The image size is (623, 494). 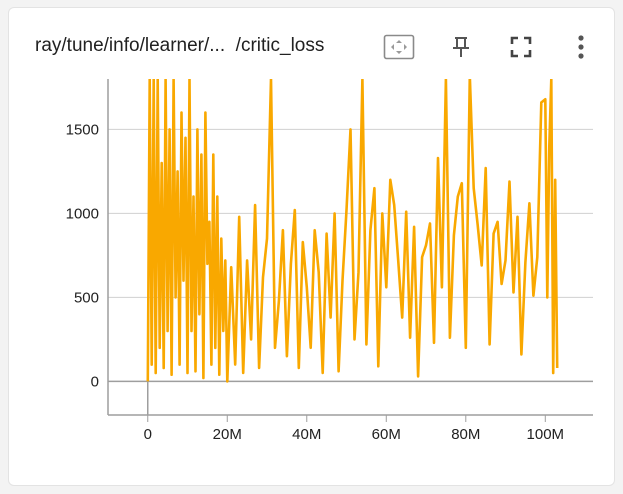 I want to click on fit-domain-icon, so click(x=399, y=47).